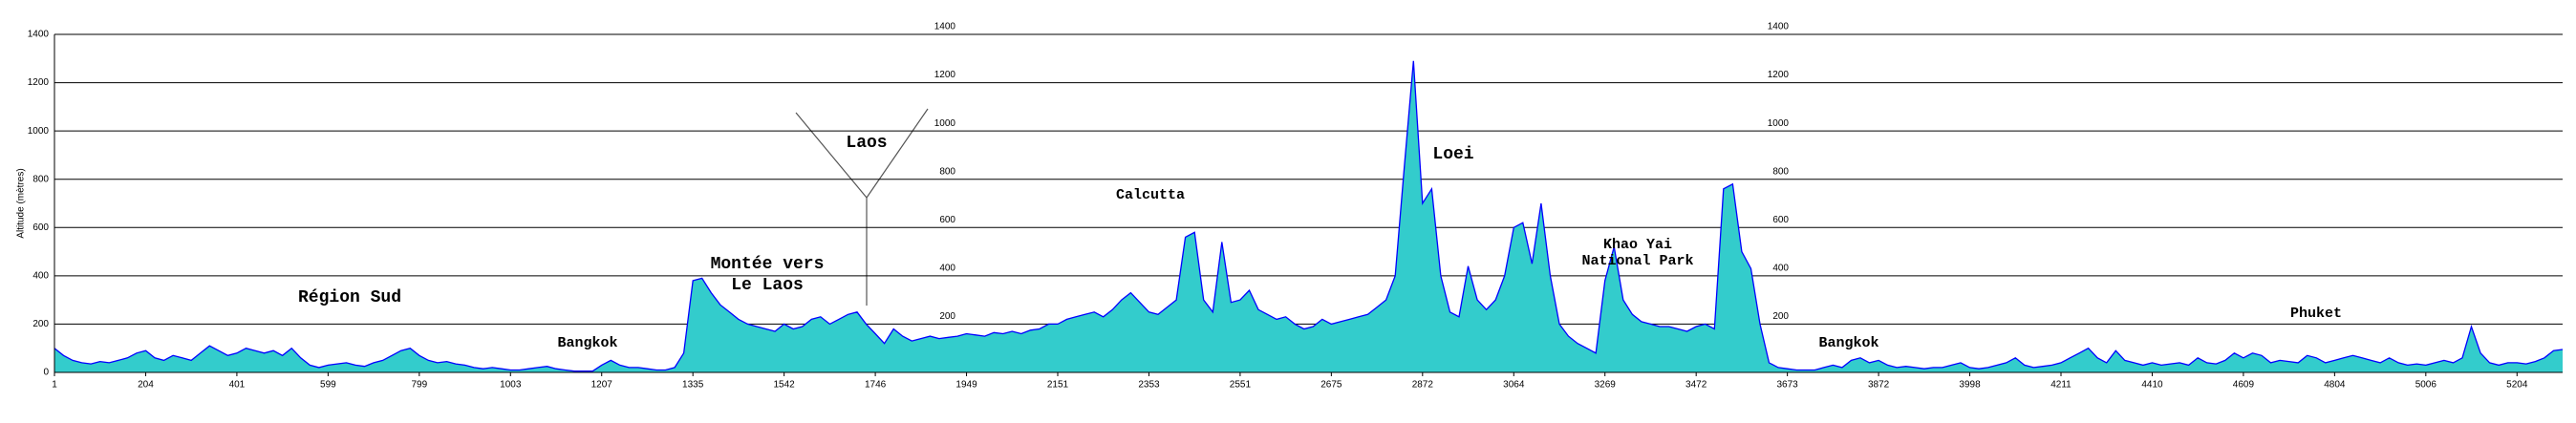  I want to click on x-tick-label: 2151, so click(1058, 386).